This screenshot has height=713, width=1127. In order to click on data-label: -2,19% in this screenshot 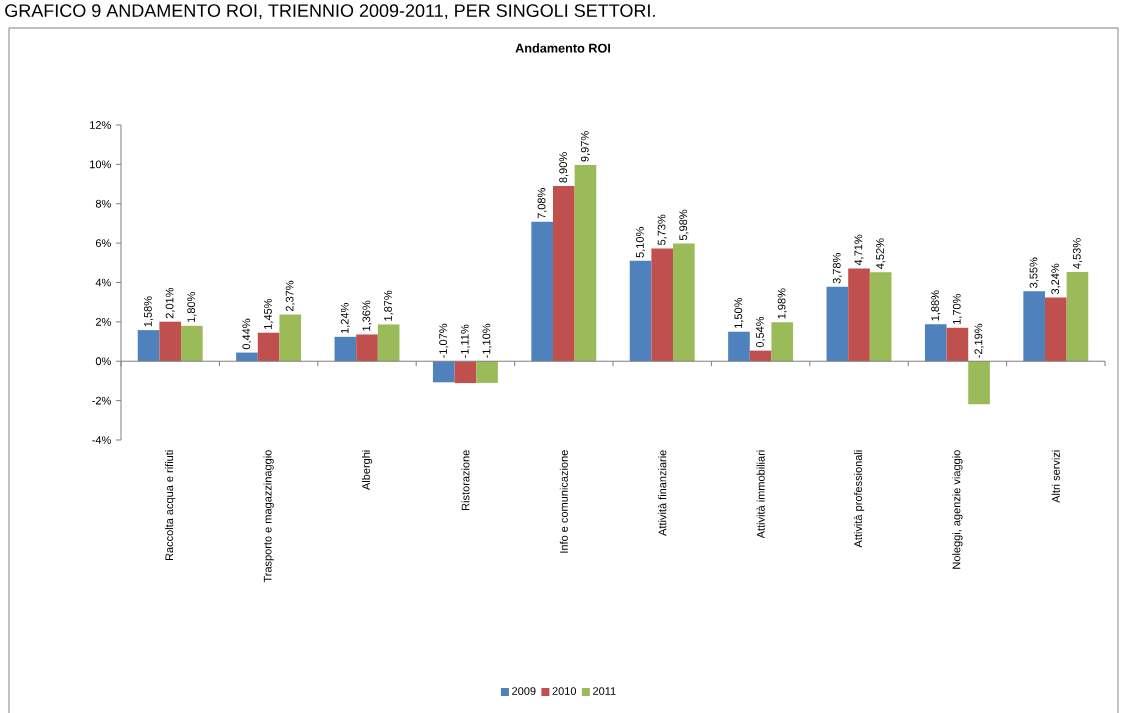, I will do `click(979, 340)`.